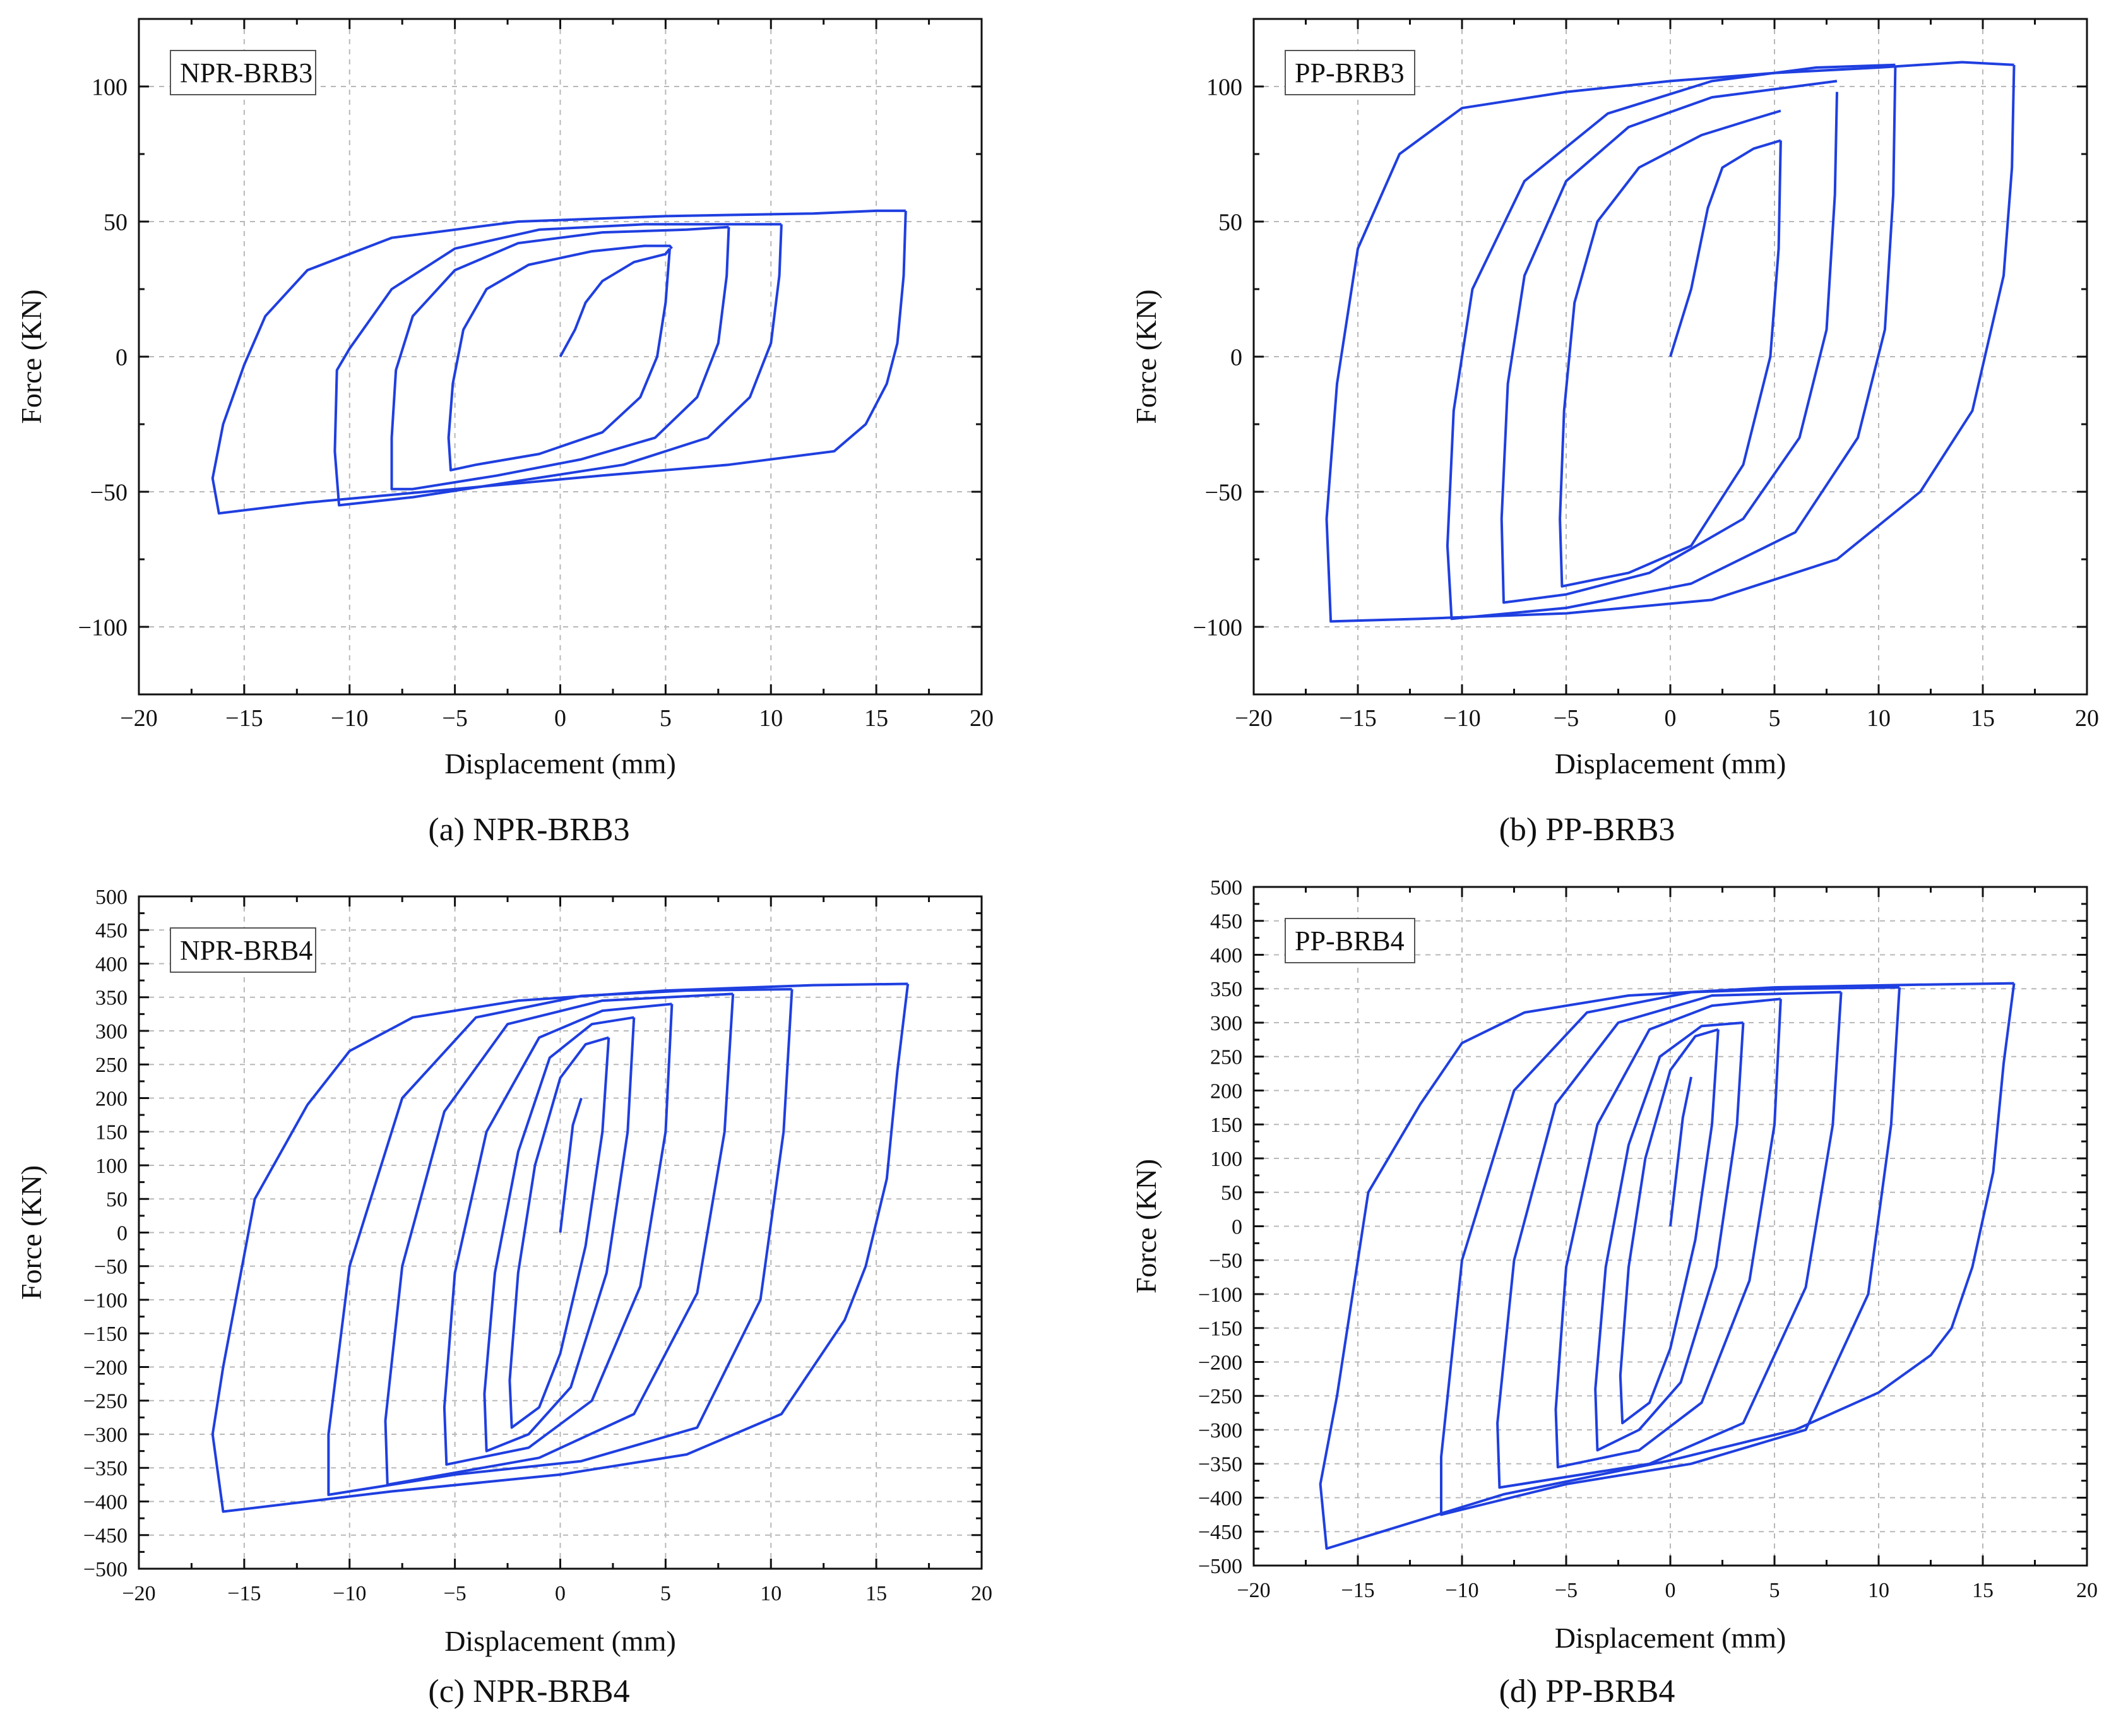  What do you see at coordinates (1461, 719) in the screenshot?
I see `x-tick-label: −10` at bounding box center [1461, 719].